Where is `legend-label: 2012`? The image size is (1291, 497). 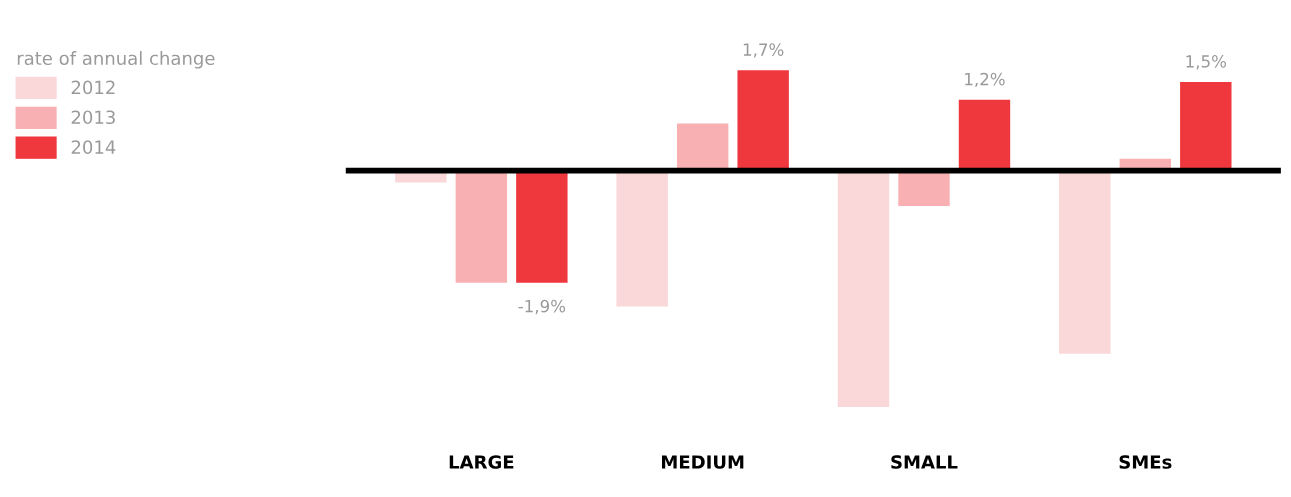 legend-label: 2012 is located at coordinates (93, 87).